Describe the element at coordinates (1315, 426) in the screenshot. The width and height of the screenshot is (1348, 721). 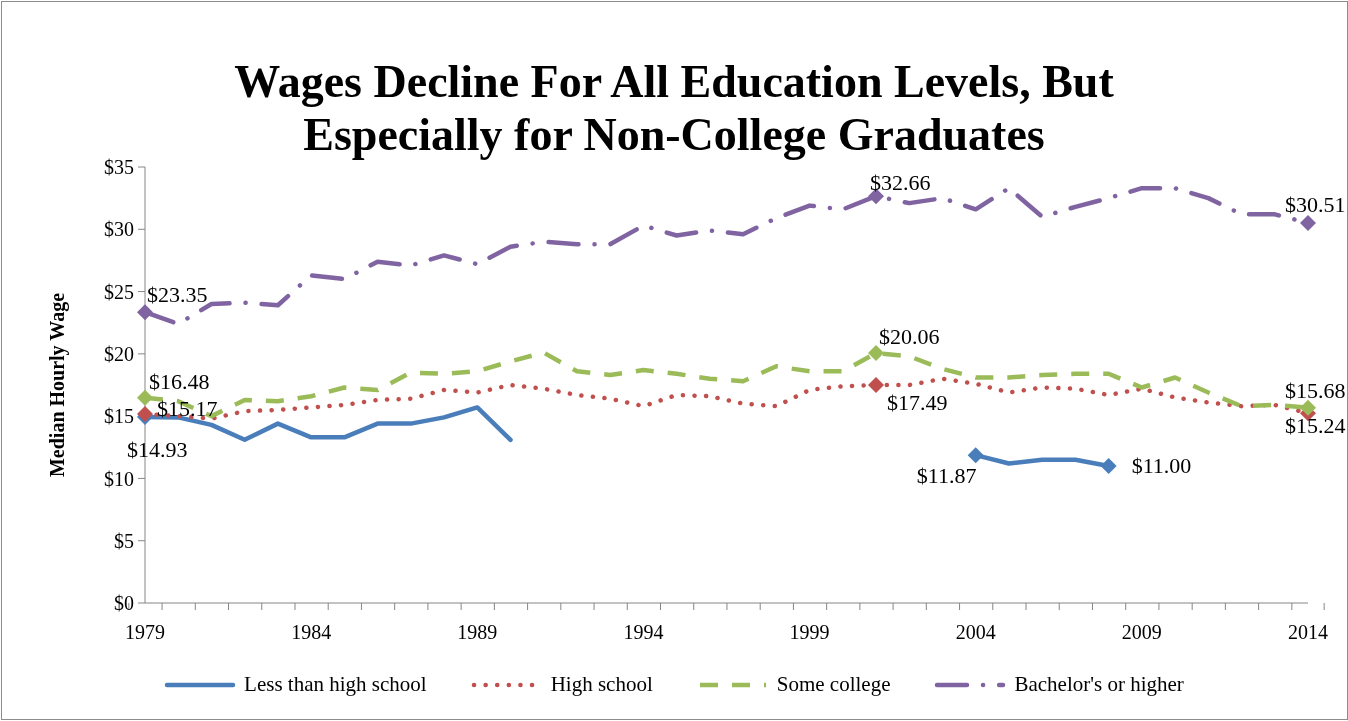
I see `data-label: $15.24` at that location.